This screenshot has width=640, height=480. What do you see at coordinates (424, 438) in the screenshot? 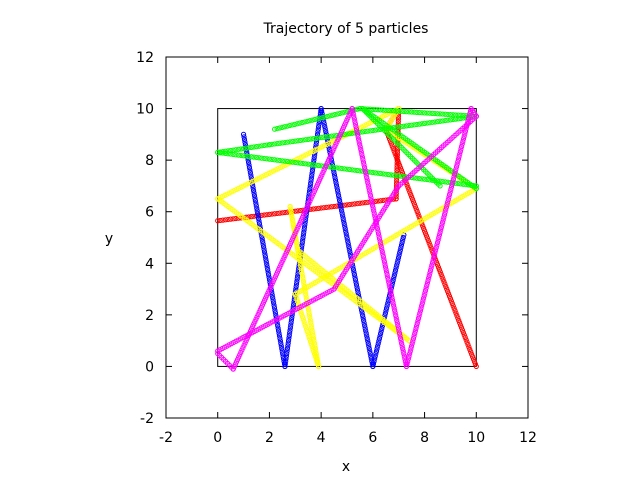
I see `x-tick-label: 8` at bounding box center [424, 438].